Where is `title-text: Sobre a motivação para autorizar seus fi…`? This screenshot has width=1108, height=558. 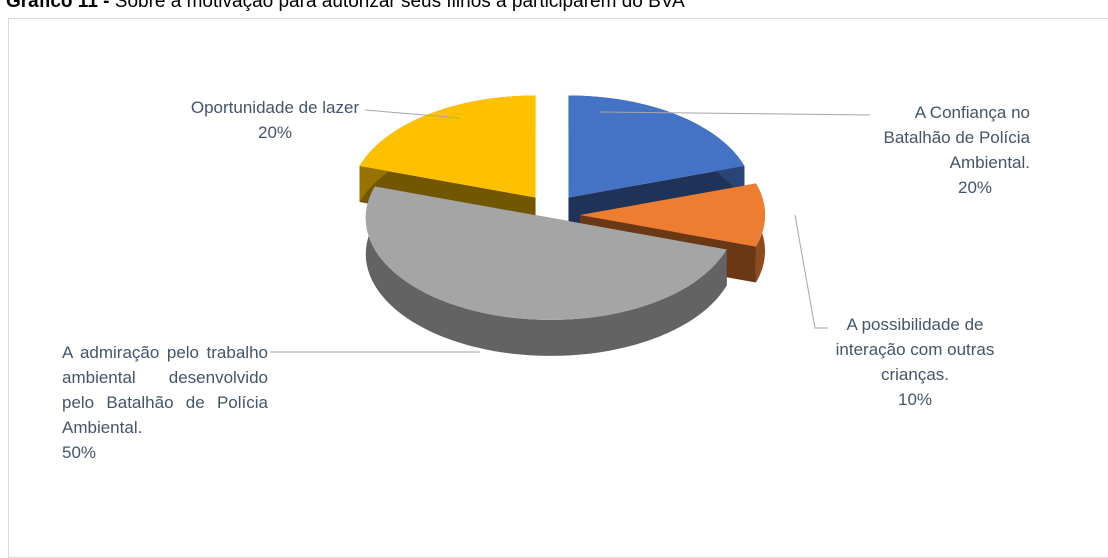
title-text: Sobre a motivação para autorizar seus fi… is located at coordinates (399, 6).